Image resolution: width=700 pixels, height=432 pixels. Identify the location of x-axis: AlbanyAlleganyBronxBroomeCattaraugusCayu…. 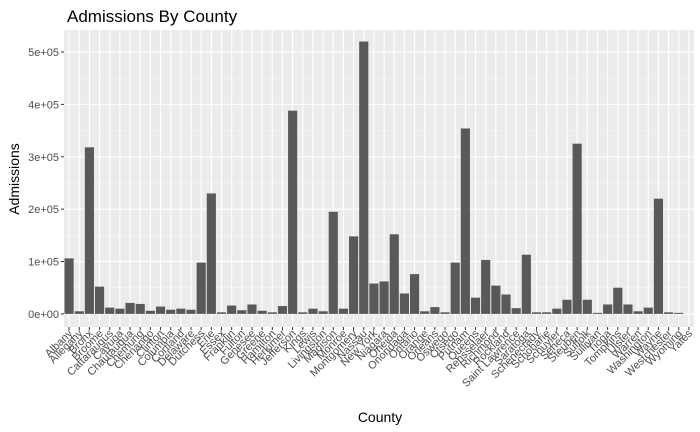
(369, 358).